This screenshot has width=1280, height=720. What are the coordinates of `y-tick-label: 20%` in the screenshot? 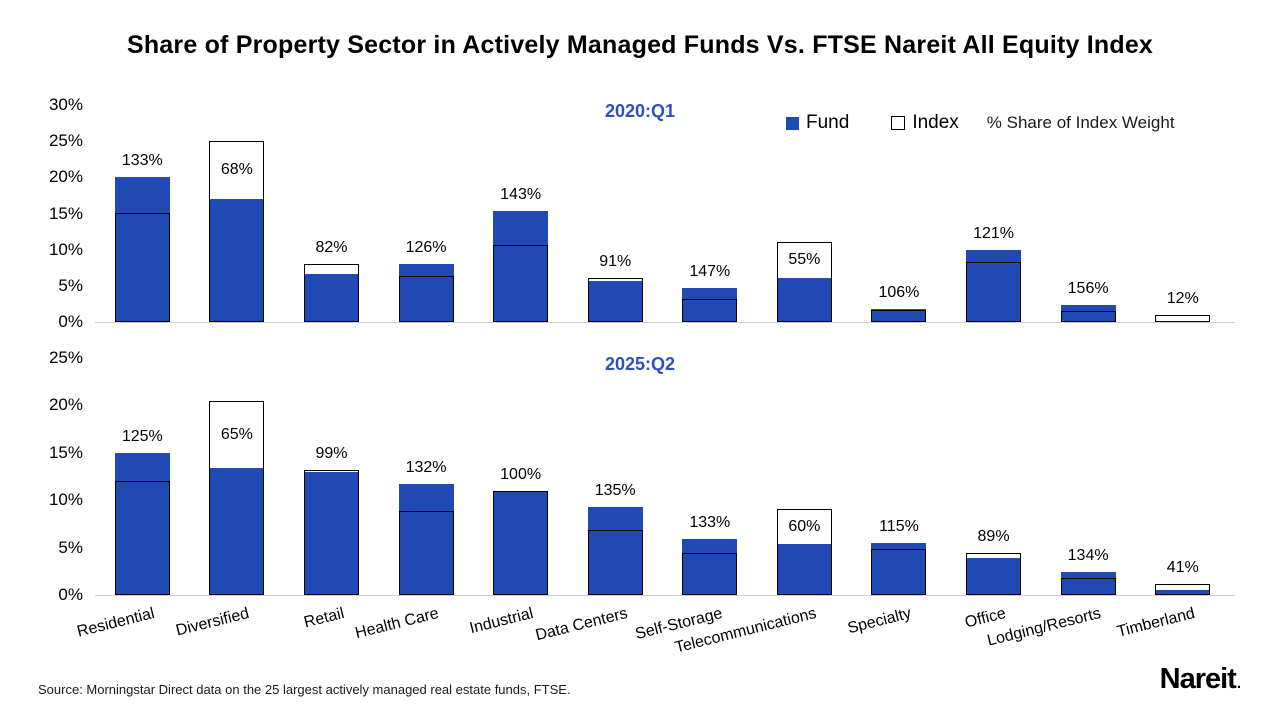 It's located at (65, 177).